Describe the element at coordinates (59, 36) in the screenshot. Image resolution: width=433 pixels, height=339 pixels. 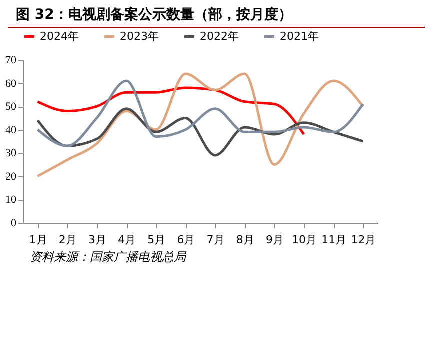
I see `legend-label: 2024年` at that location.